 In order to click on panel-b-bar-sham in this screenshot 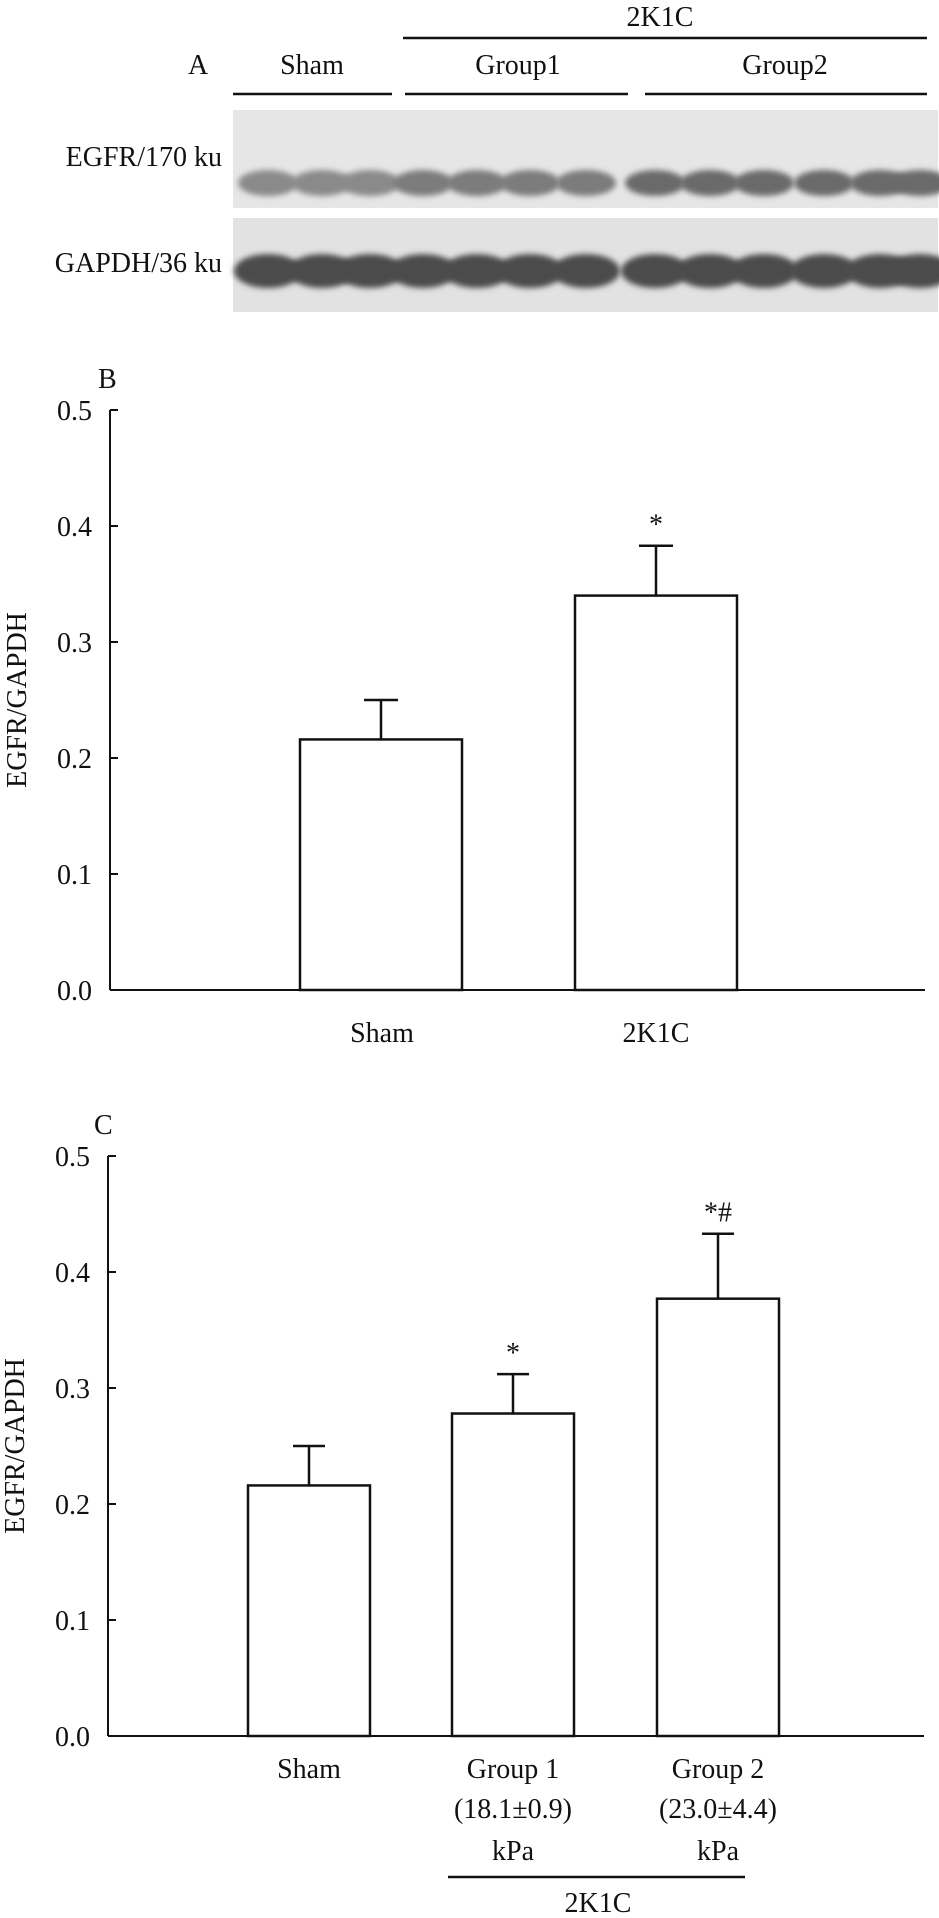, I will do `click(381, 845)`.